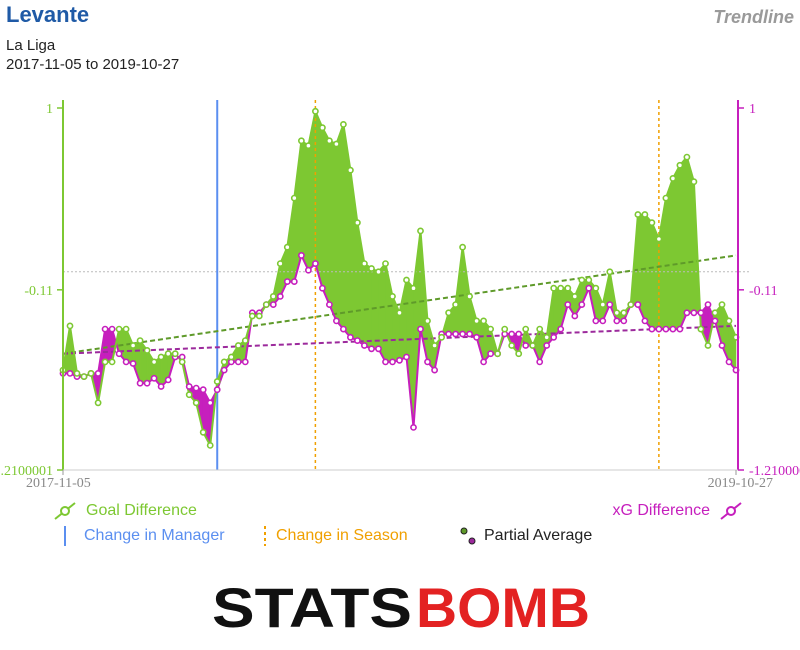 This screenshot has height=650, width=800. Describe the element at coordinates (49, 109) in the screenshot. I see `left-tick-label: 1` at that location.